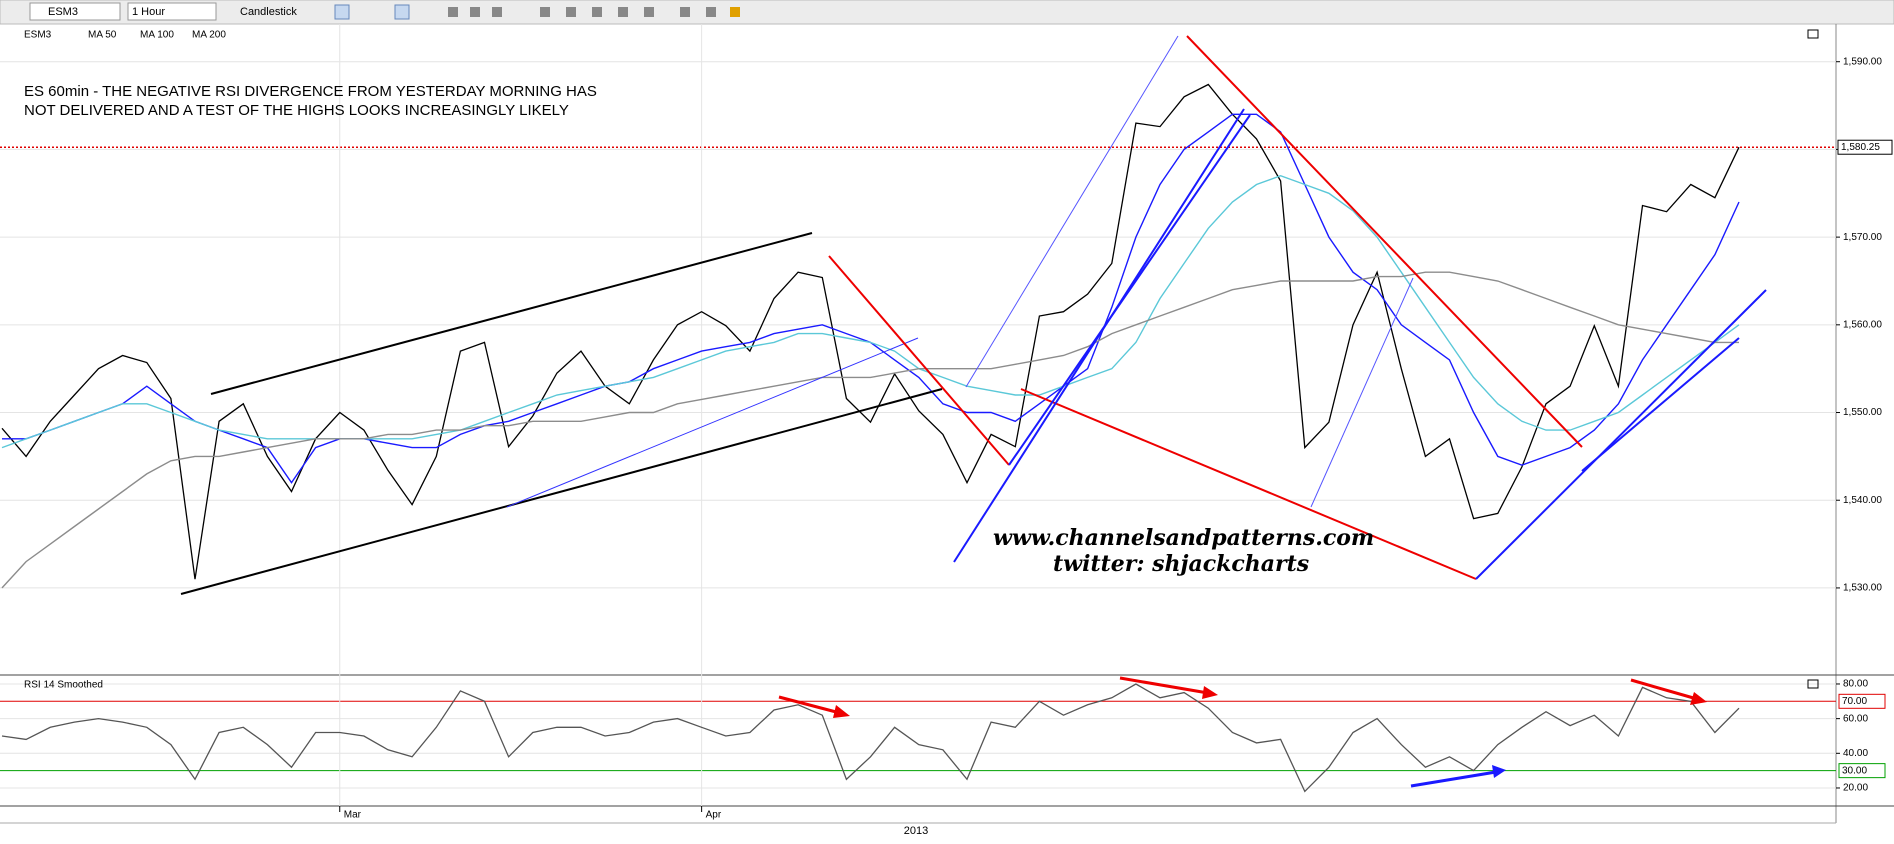  I want to click on y-tick-label: 1,530.00, so click(1862, 588).